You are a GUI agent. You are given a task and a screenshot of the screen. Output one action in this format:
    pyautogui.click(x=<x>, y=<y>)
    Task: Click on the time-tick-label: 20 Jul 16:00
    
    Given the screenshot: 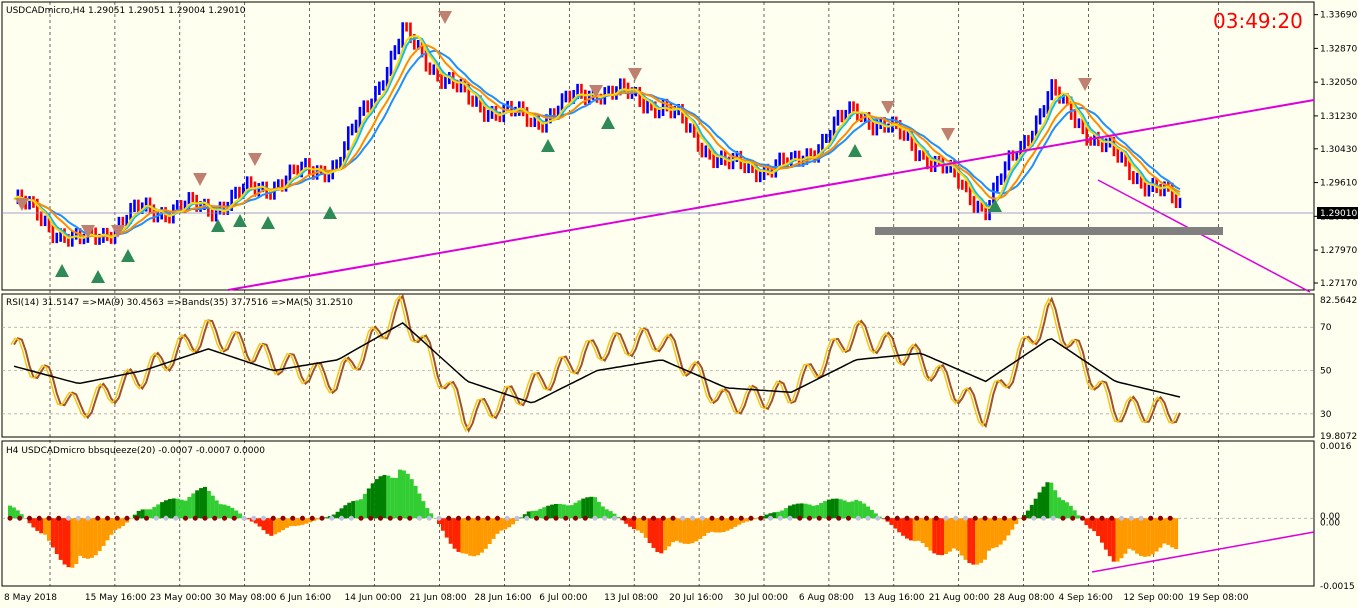 What is the action you would take?
    pyautogui.click(x=696, y=598)
    